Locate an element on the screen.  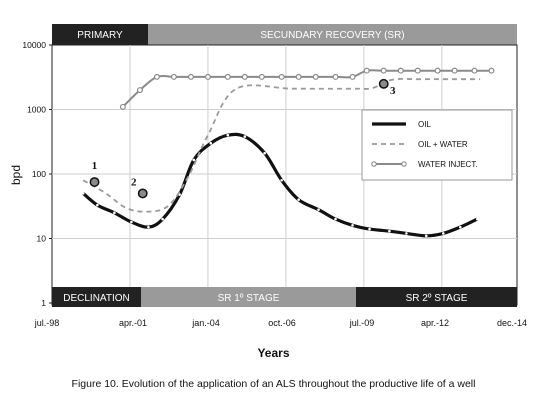
band-label-sr-second-stage: SR 2º STAGE is located at coordinates (437, 298).